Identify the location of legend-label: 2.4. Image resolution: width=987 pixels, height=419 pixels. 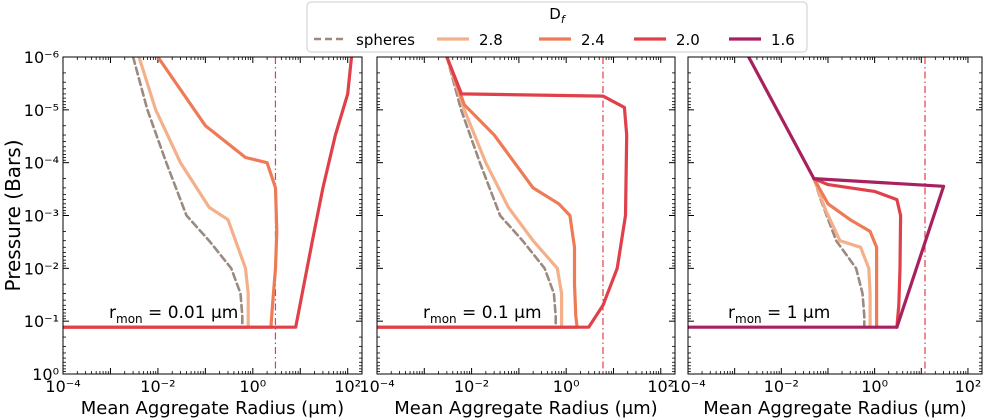
(593, 40).